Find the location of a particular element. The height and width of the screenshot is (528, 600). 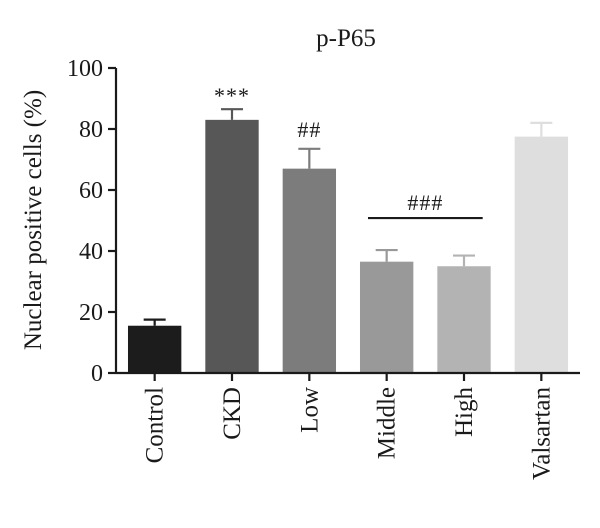

bar-valsartan is located at coordinates (541, 254).